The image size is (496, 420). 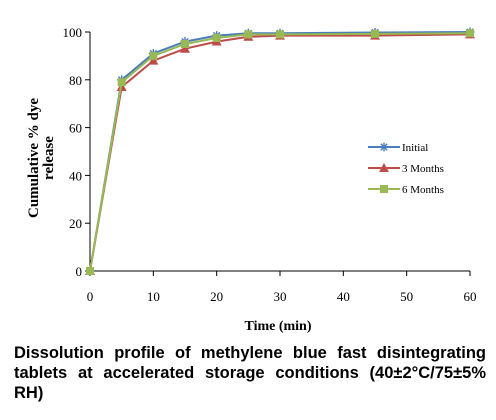 What do you see at coordinates (90, 296) in the screenshot?
I see `x-tick-label: 0` at bounding box center [90, 296].